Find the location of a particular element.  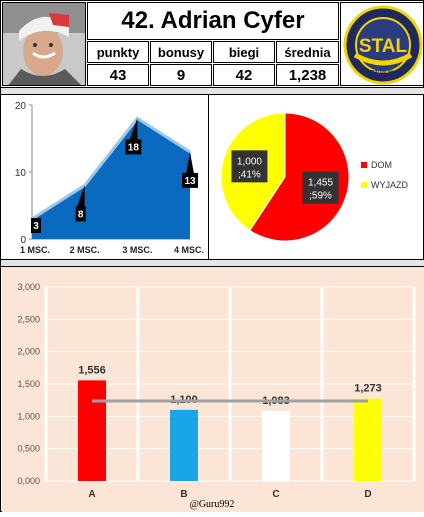

legend-label: DOM is located at coordinates (381, 165).